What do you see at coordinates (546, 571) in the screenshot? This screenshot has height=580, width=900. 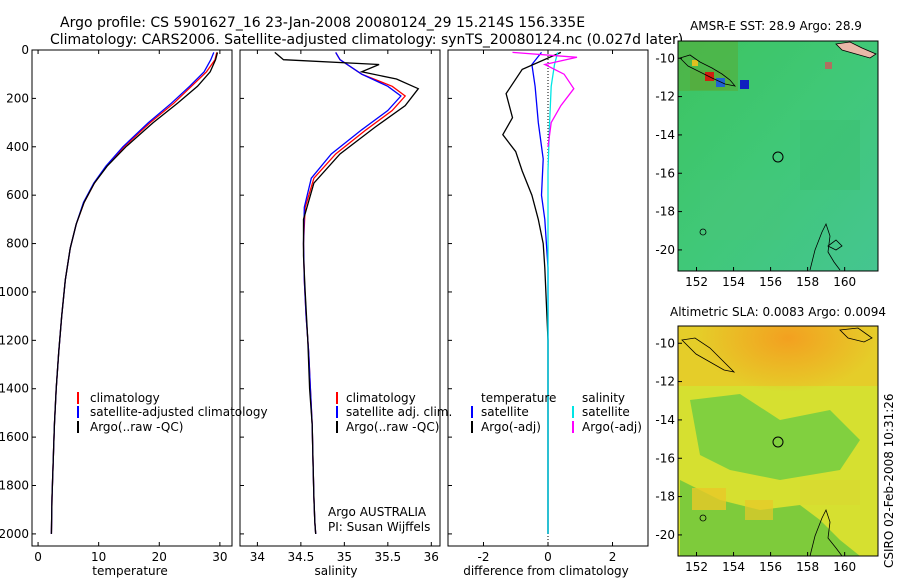 I see `difference-xlabel: difference from climatology` at bounding box center [546, 571].